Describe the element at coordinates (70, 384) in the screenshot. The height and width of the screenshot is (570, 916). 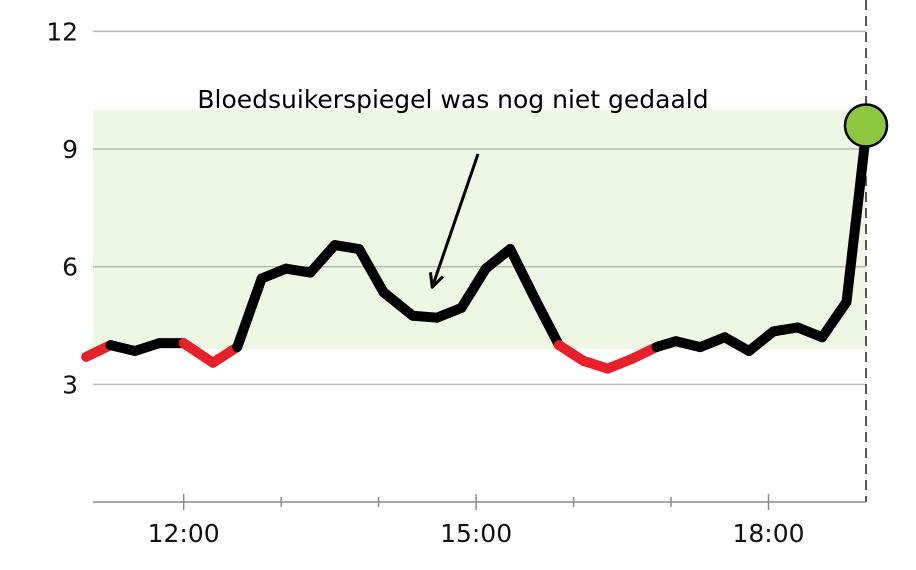
I see `y-tick-label: 3` at that location.